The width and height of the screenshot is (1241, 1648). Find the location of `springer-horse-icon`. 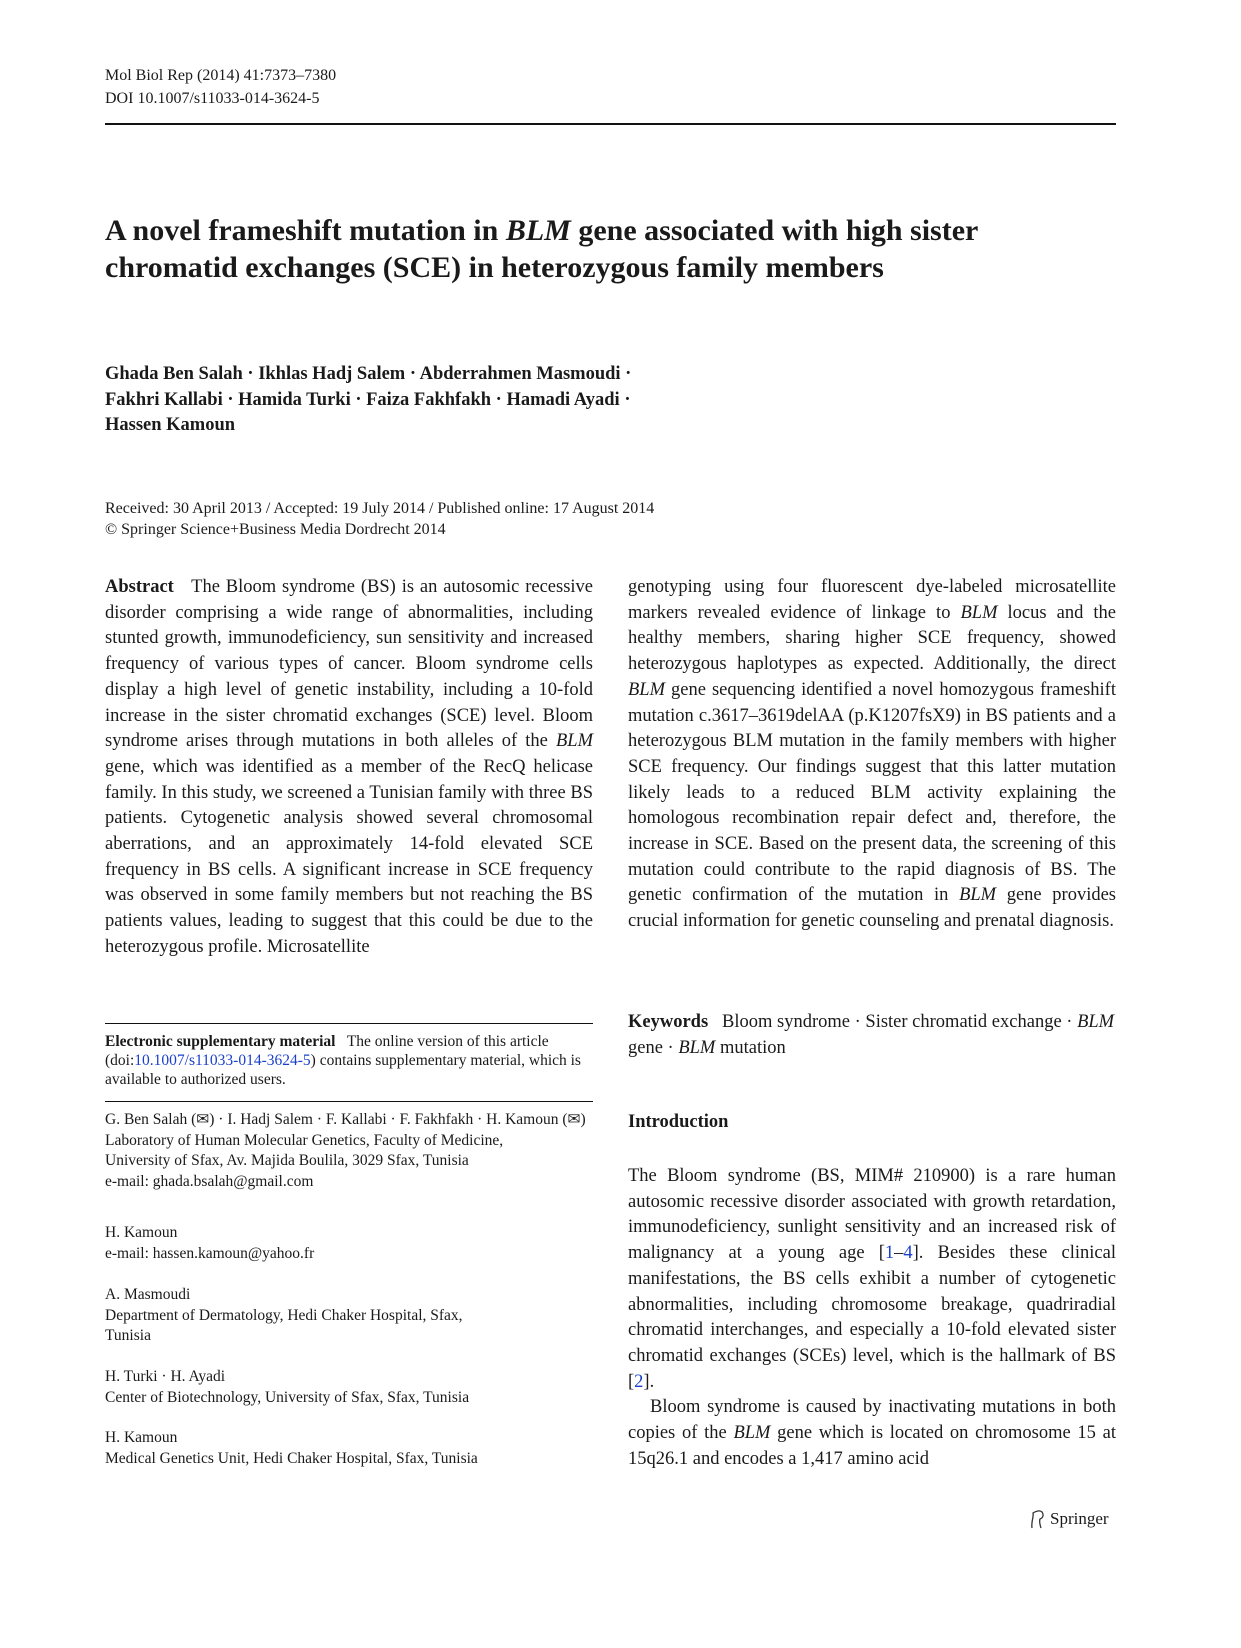

springer-horse-icon is located at coordinates (1037, 1519).